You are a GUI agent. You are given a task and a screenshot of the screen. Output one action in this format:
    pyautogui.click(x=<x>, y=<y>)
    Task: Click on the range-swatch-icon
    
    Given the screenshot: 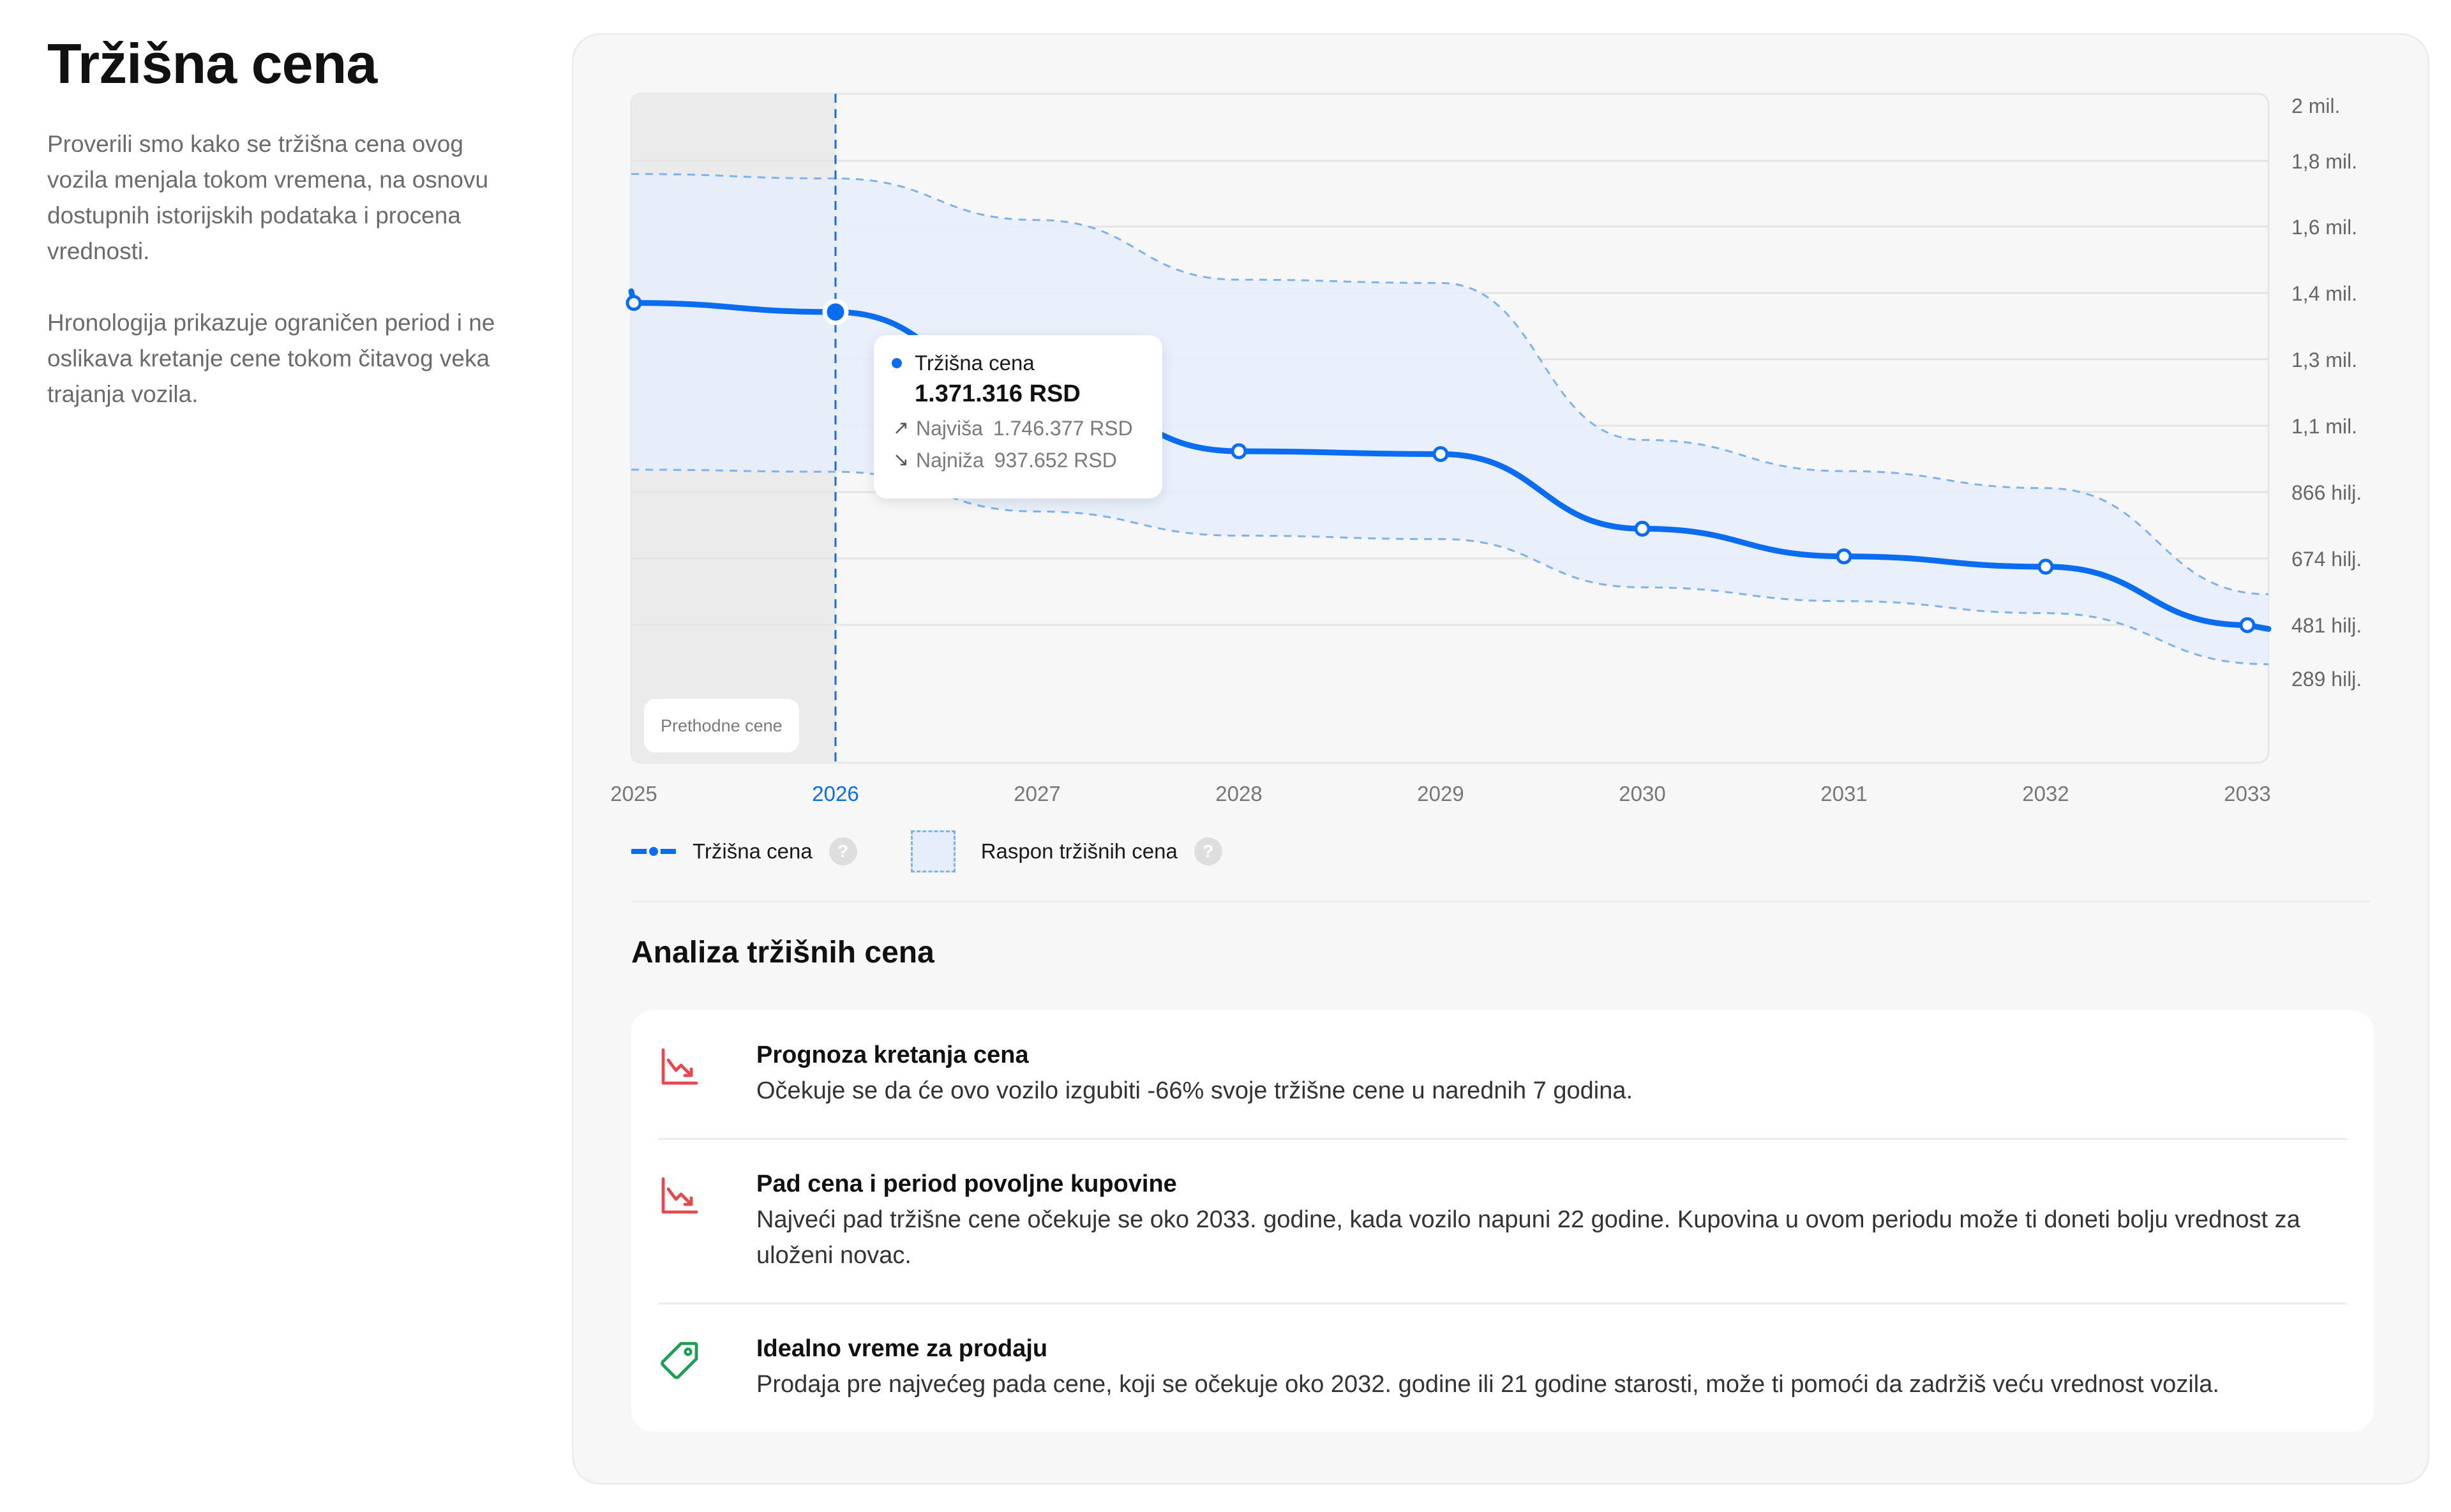 What is the action you would take?
    pyautogui.click(x=933, y=851)
    